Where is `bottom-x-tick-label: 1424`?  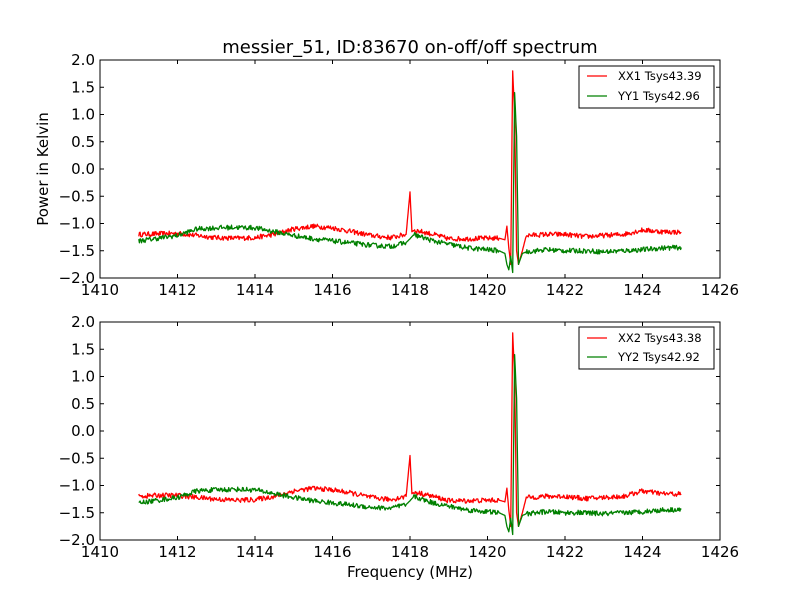 bottom-x-tick-label: 1424 is located at coordinates (642, 552).